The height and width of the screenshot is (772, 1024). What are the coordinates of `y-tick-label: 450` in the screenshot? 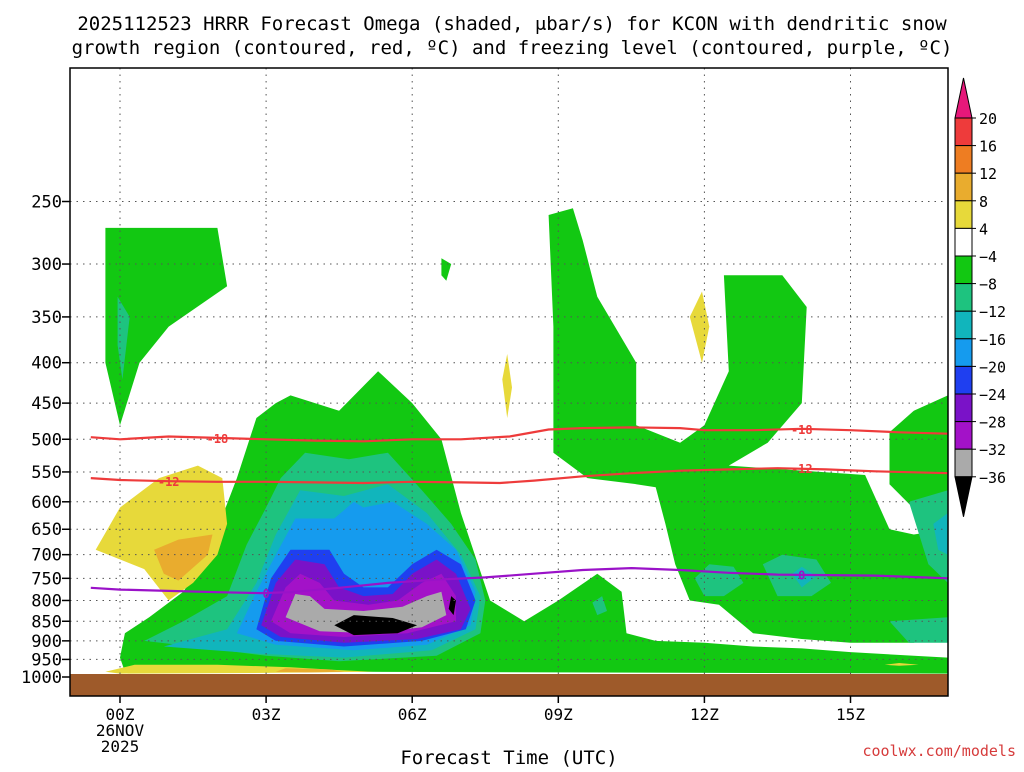 It's located at (46, 404).